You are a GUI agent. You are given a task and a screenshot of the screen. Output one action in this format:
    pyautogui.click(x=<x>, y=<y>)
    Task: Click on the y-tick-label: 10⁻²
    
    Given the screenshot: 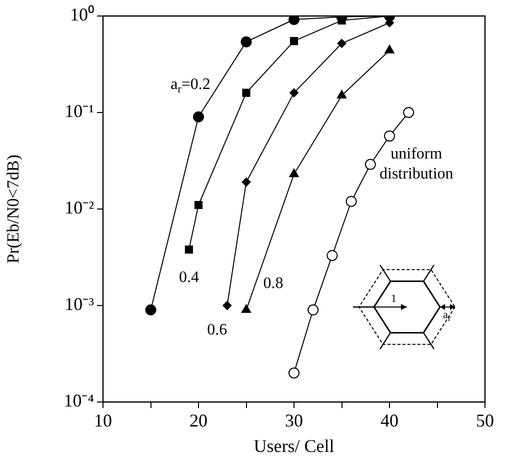 What is the action you would take?
    pyautogui.click(x=79, y=208)
    